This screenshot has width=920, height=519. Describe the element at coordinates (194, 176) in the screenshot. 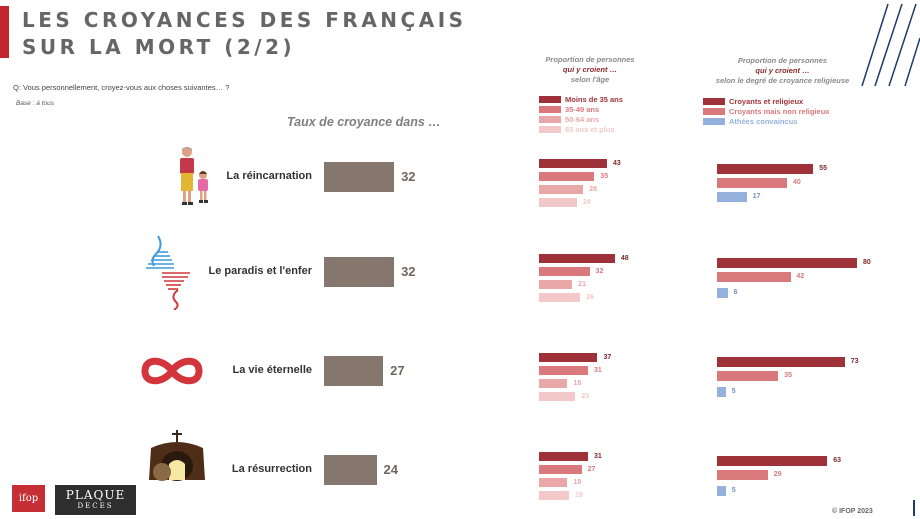

I see `grandmother-child-icon` at that location.